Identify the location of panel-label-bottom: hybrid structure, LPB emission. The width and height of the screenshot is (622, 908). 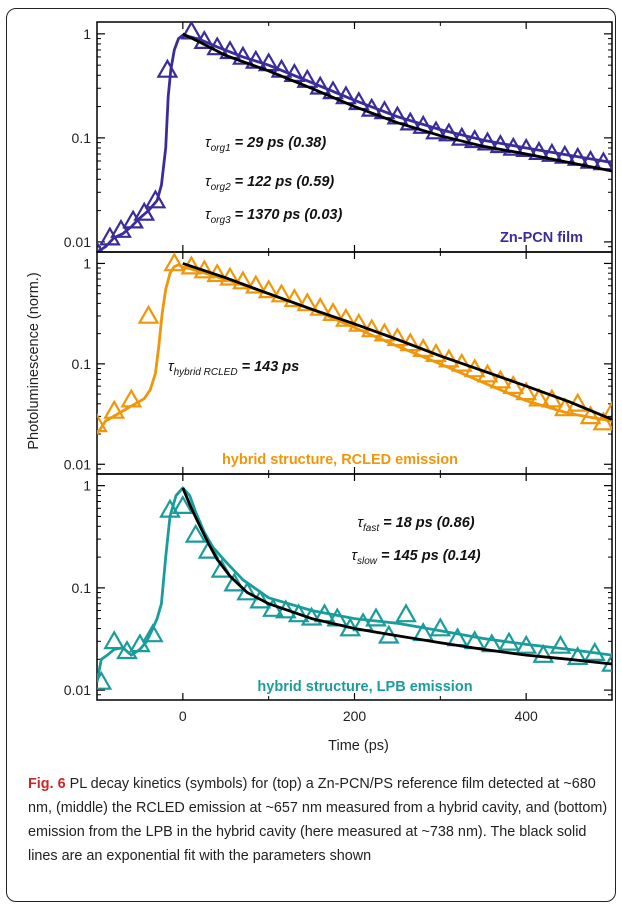
(364, 687).